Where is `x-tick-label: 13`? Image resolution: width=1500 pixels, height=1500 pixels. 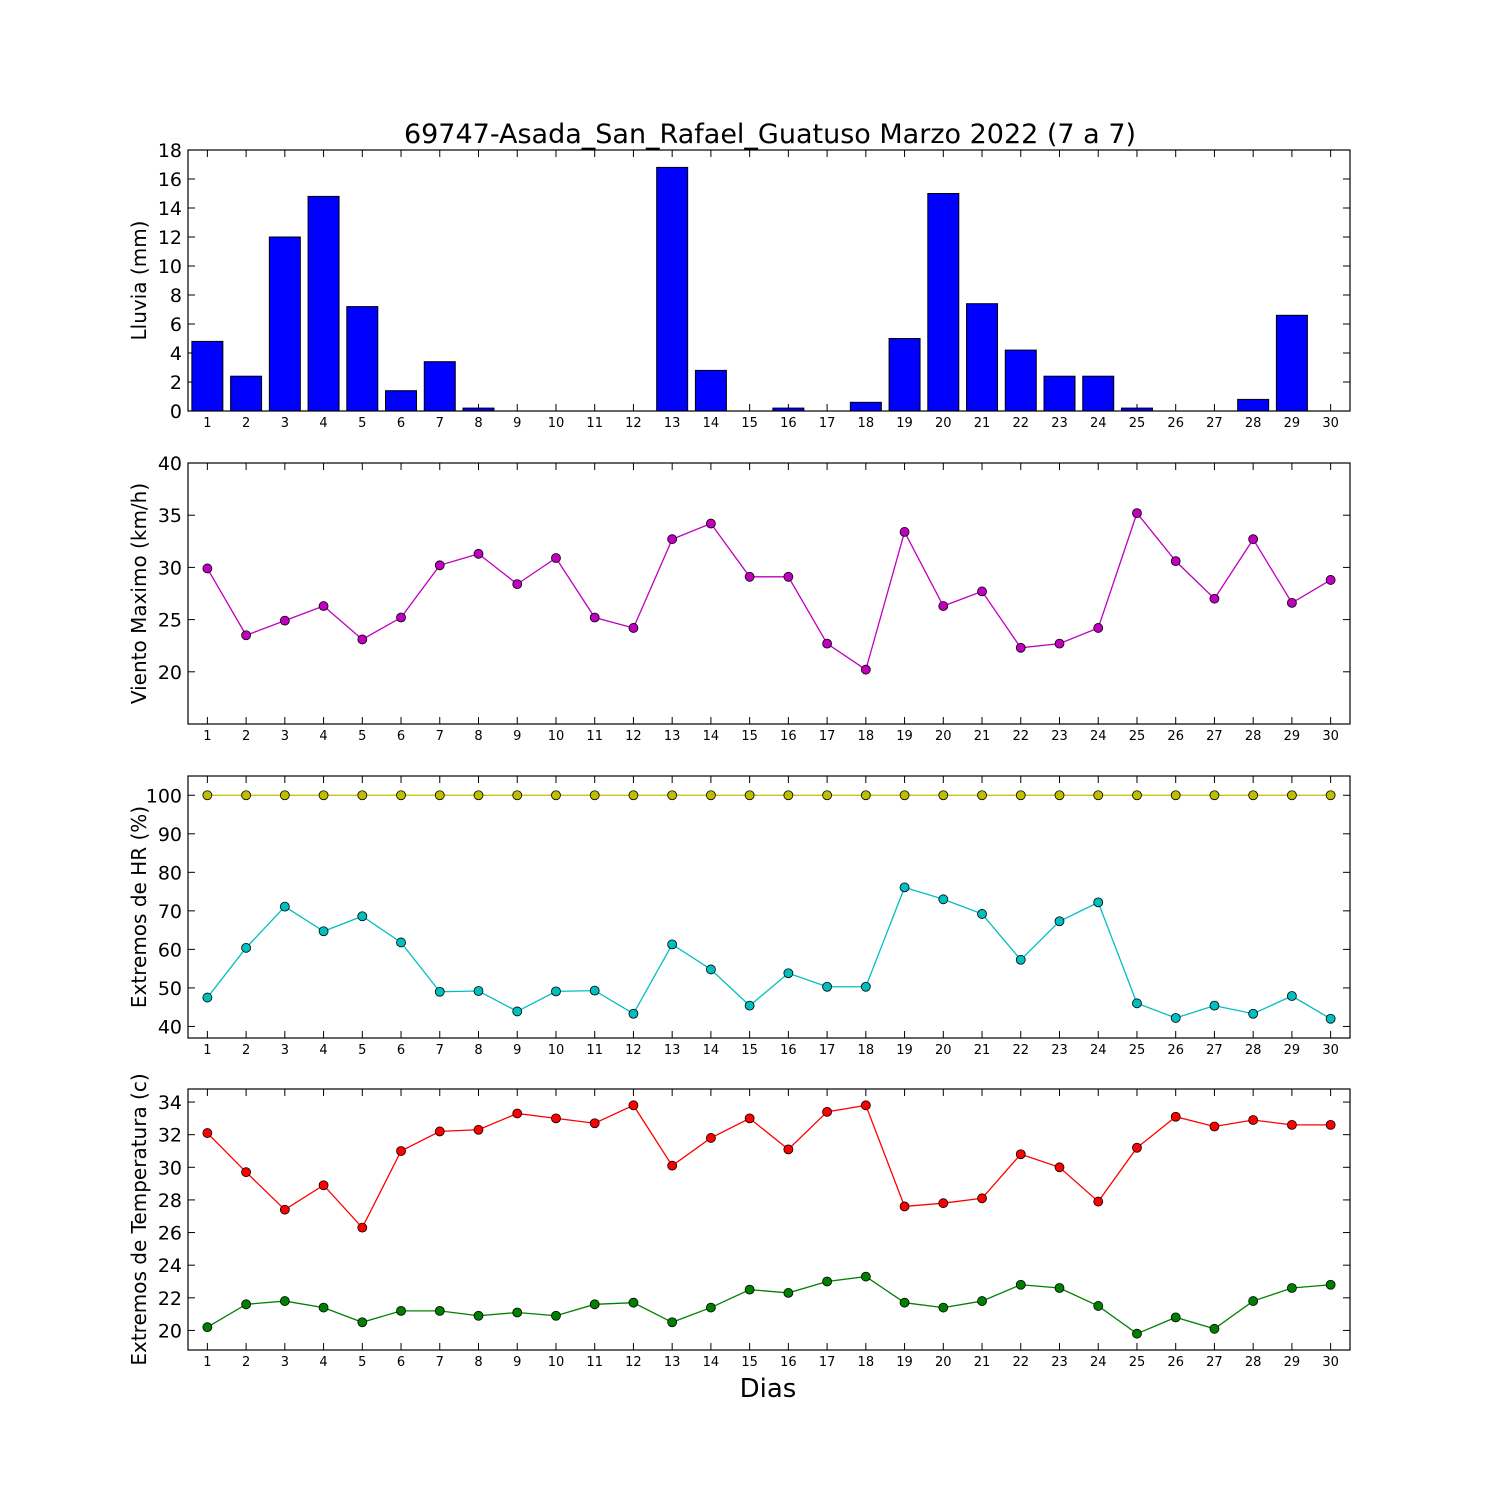
x-tick-label: 13 is located at coordinates (672, 423).